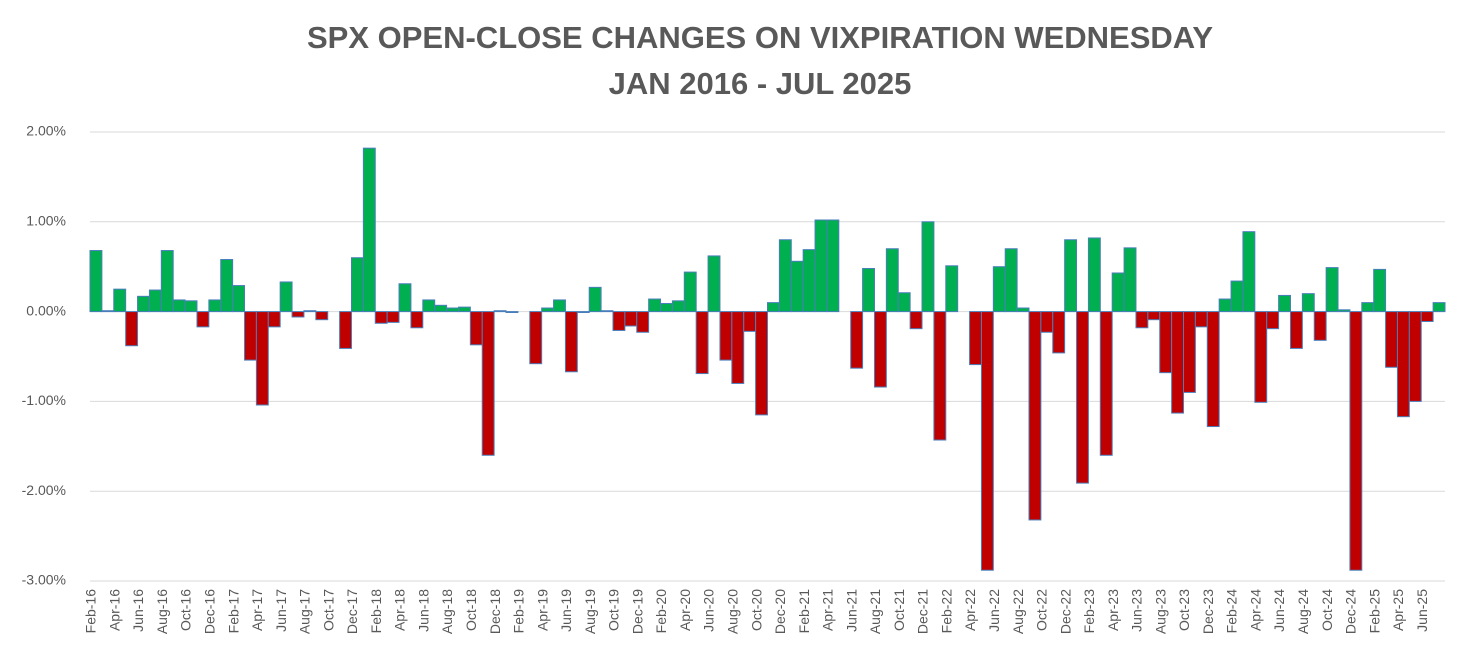 Image resolution: width=1466 pixels, height=661 pixels. I want to click on x-tick-label: Jun-17, so click(281, 610).